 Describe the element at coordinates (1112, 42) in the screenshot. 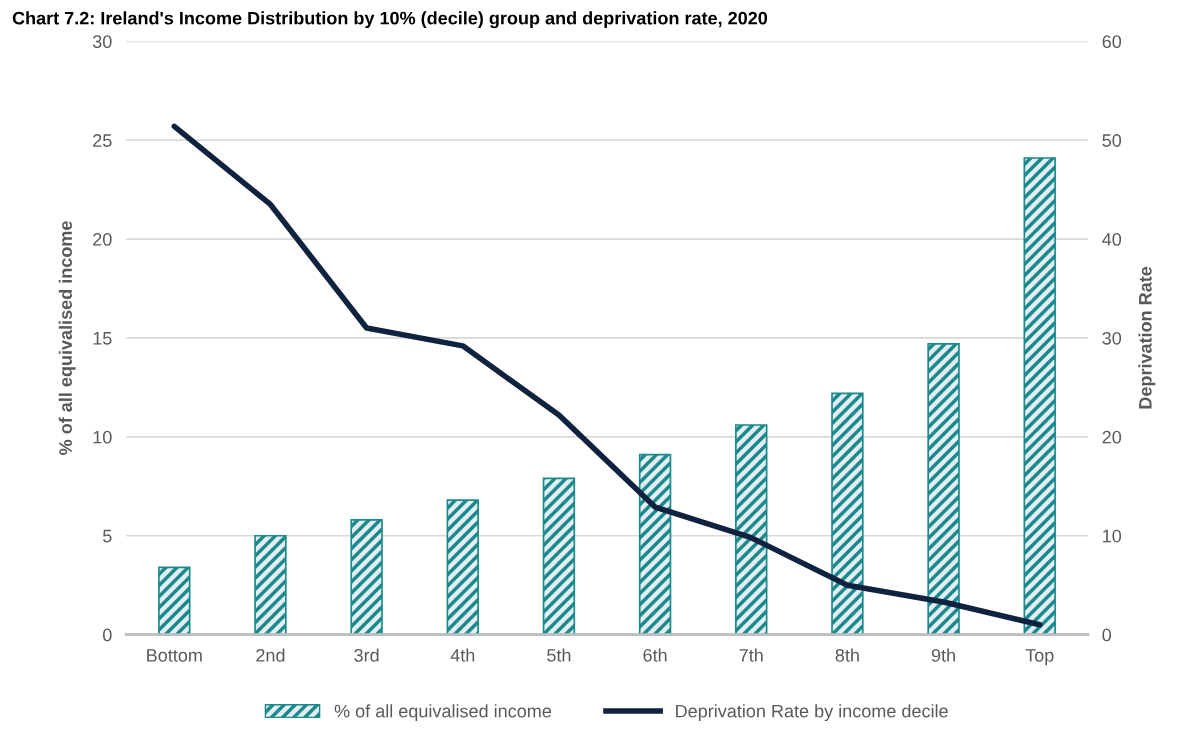

I see `y2-tick-label: 60` at that location.